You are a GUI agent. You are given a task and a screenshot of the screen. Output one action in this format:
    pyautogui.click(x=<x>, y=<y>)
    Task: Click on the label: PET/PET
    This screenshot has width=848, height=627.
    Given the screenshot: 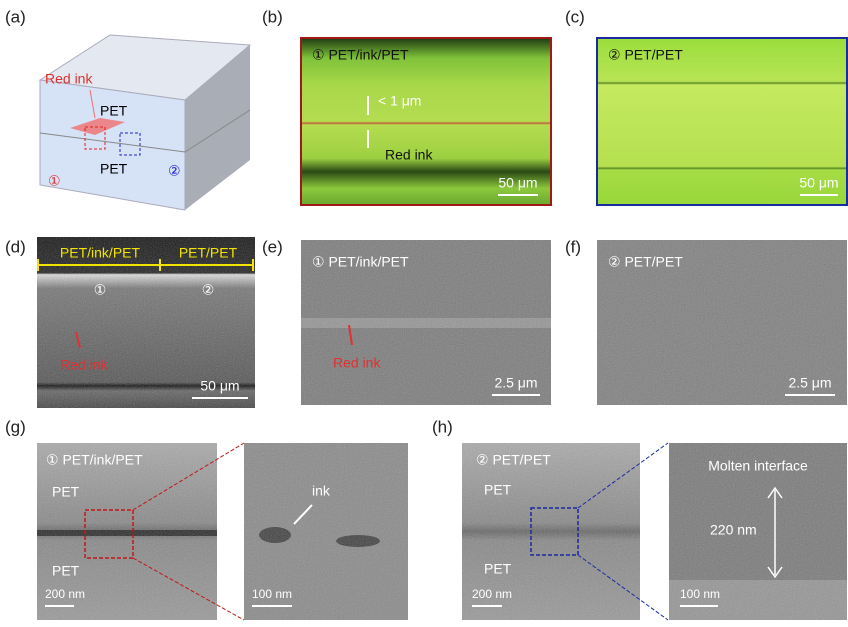 What is the action you would take?
    pyautogui.click(x=208, y=253)
    